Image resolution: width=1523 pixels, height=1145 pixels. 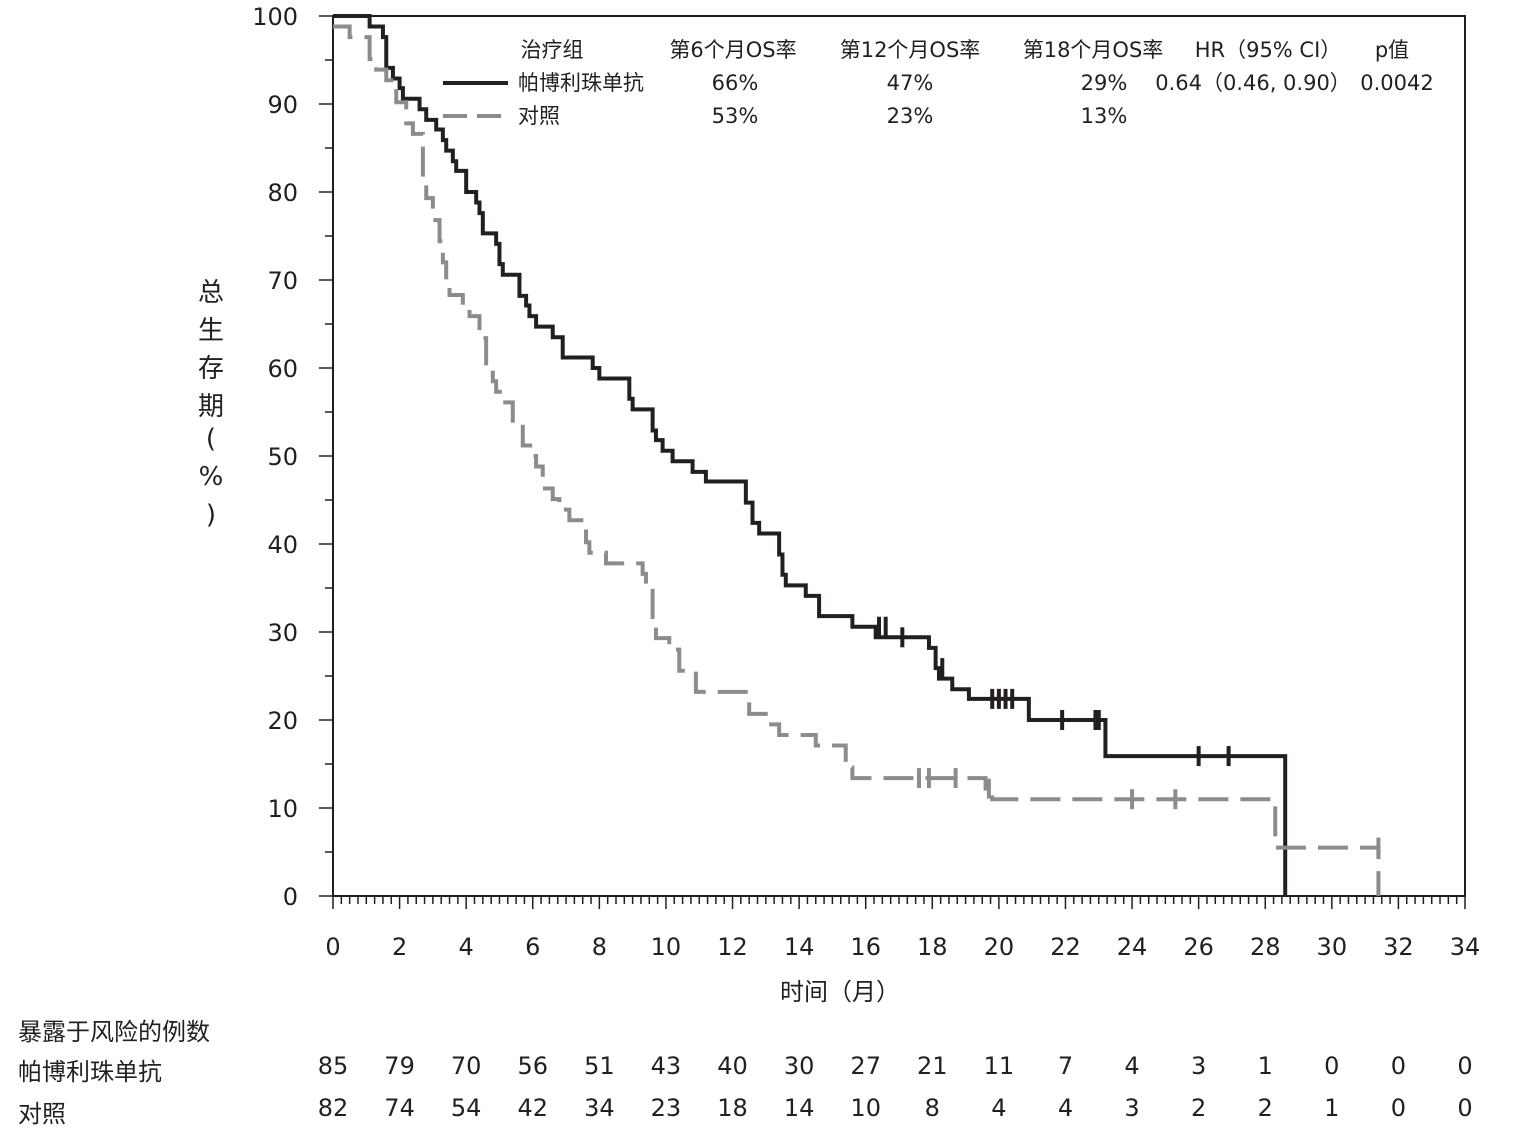 I want to click on risk-count: 70, so click(x=466, y=1066).